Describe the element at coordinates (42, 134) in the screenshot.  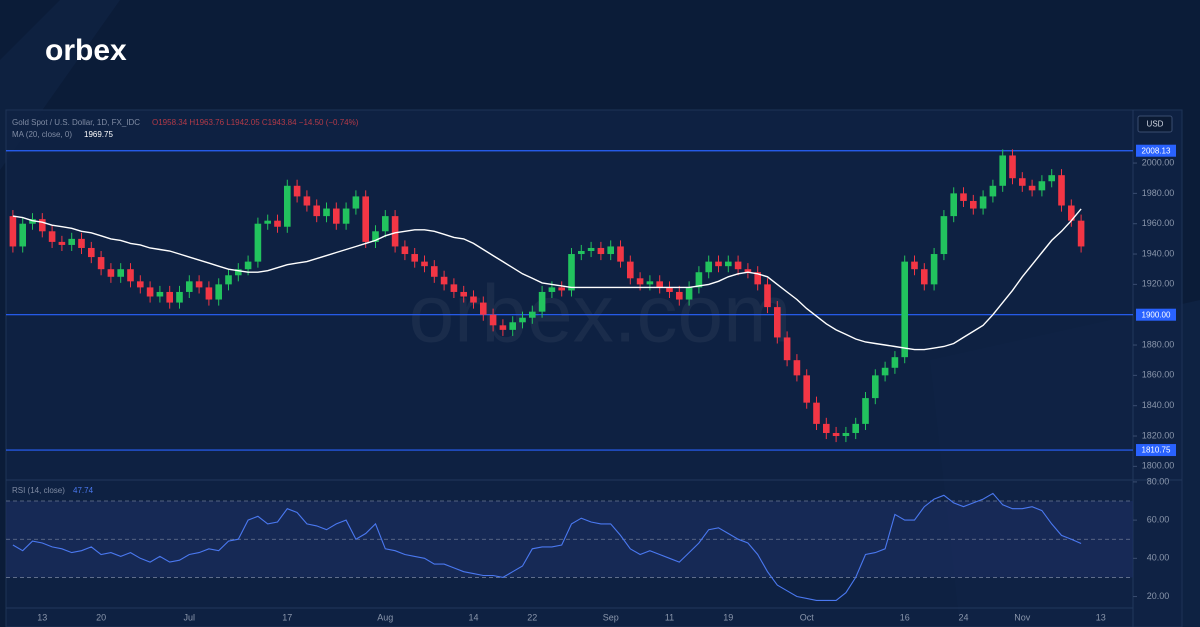
I see `ma-legend: MA (20, close, 0)` at that location.